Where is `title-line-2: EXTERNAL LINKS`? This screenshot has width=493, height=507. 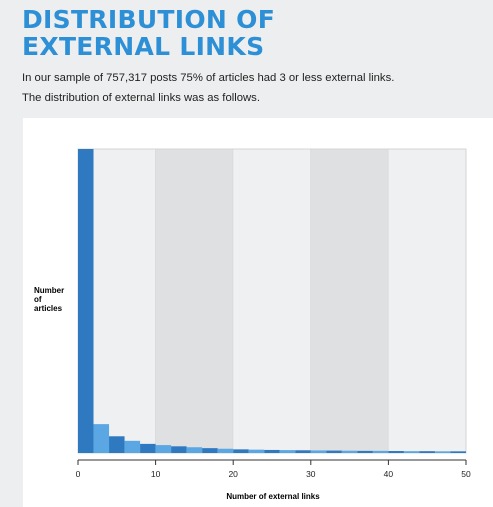
title-line-2: EXTERNAL LINKS is located at coordinates (143, 46).